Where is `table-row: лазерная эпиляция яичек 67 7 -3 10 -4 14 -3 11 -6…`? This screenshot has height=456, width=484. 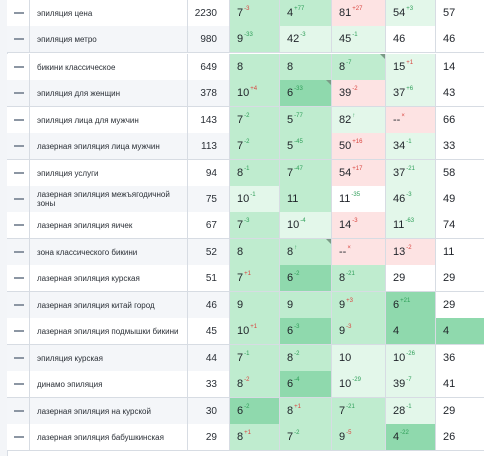 table-row: лазерная эпиляция яичек 67 7 -3 10 -4 14 -3 11 -6… is located at coordinates (245, 225).